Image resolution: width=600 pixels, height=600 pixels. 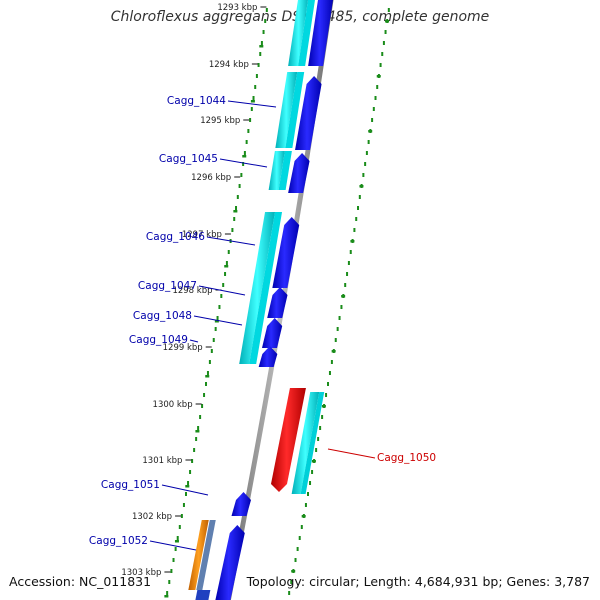 What do you see at coordinates (192, 291) in the screenshot?
I see `kbp-tick-label: 1298 kbp` at bounding box center [192, 291].